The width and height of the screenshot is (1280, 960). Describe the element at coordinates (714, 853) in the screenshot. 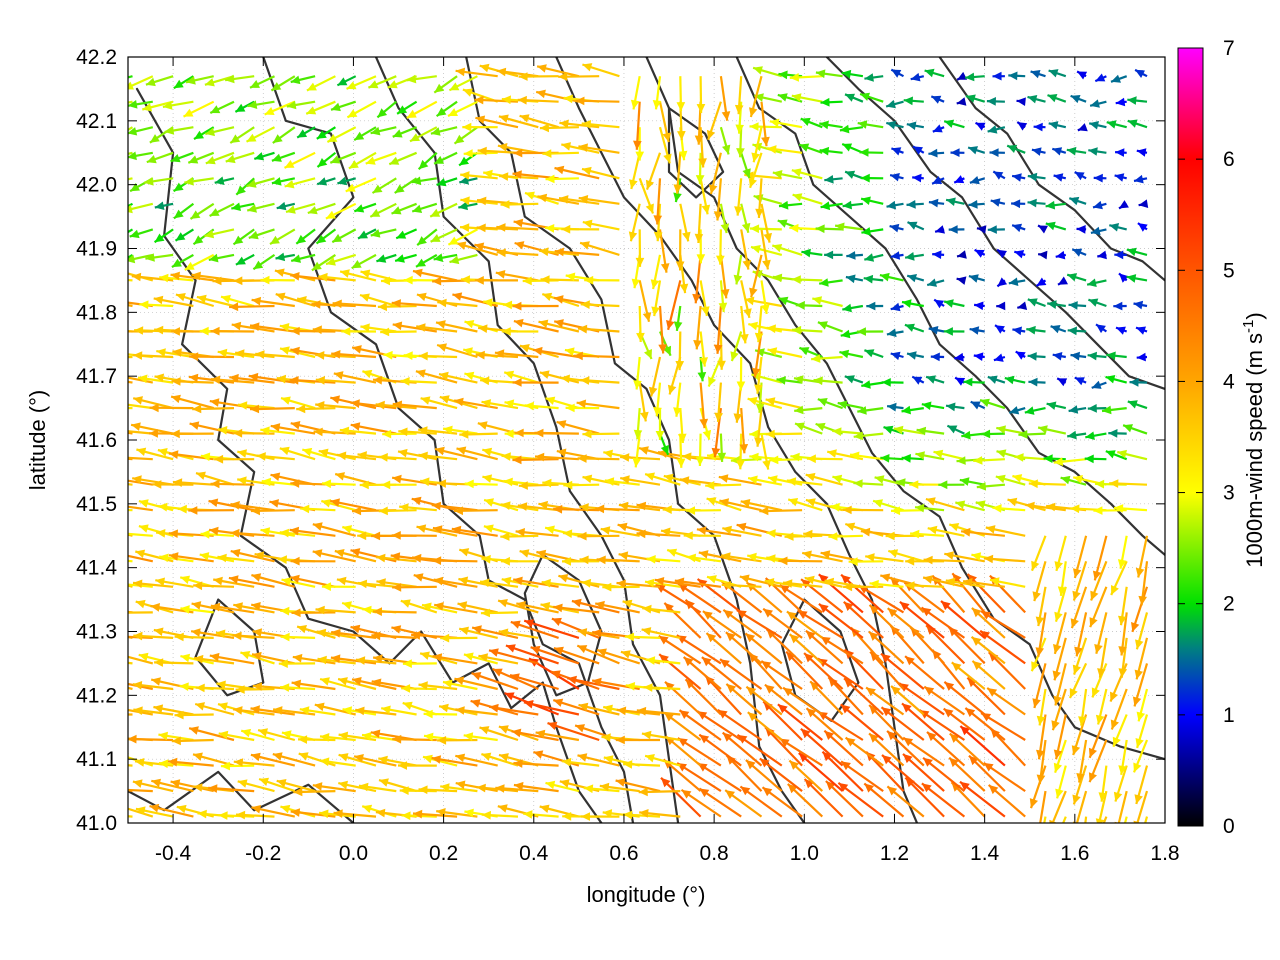

I see `x-tick-label: 0.8` at that location.